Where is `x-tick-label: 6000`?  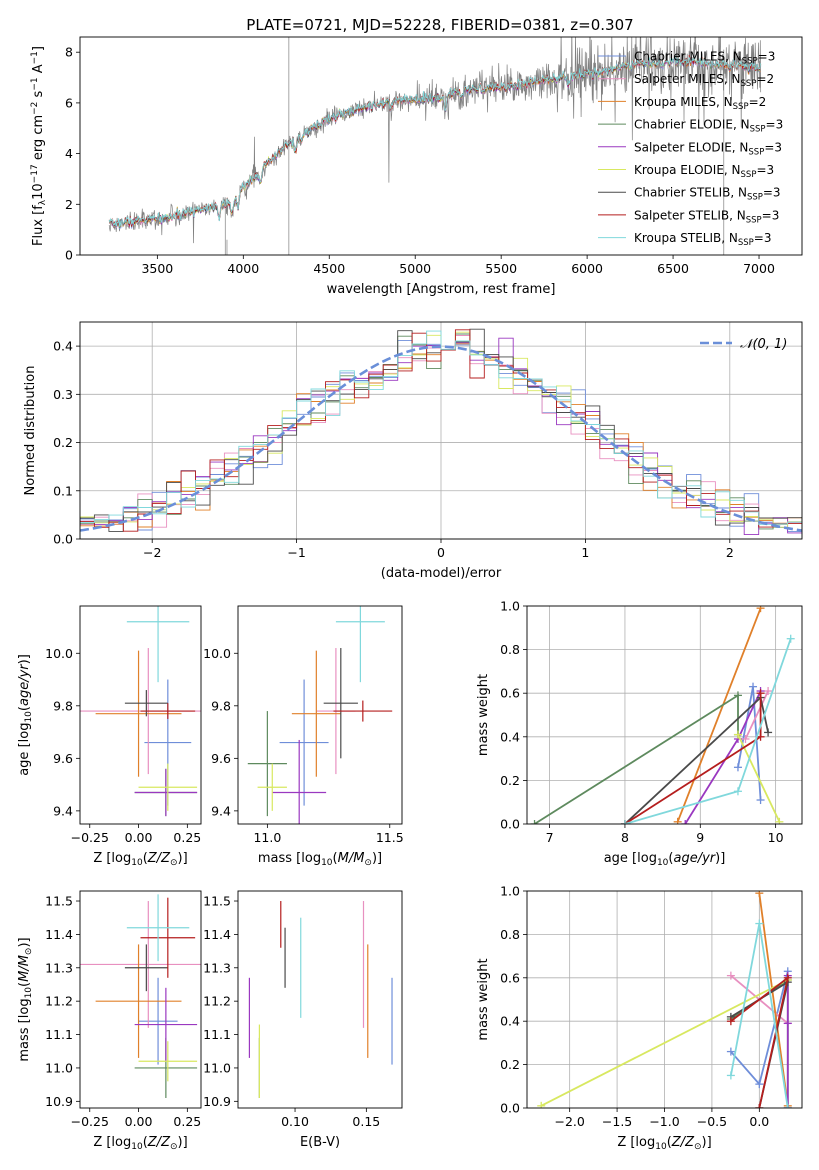 x-tick-label: 6000 is located at coordinates (587, 268).